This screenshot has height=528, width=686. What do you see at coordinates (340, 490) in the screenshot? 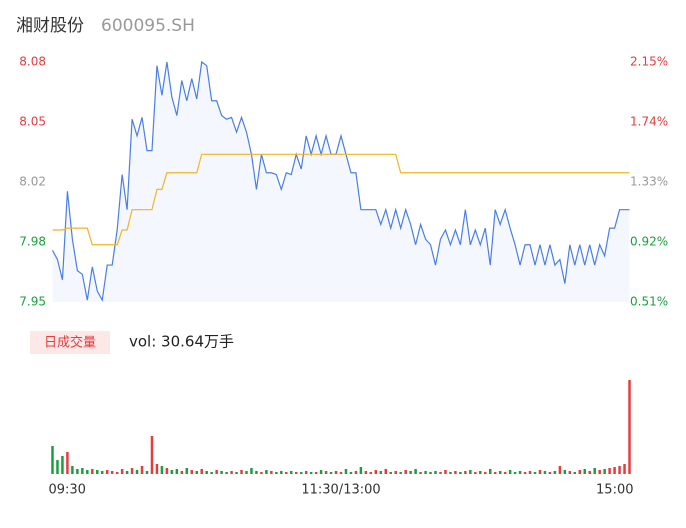
I see `x-tick-label: 11:30/13:00` at bounding box center [340, 490].